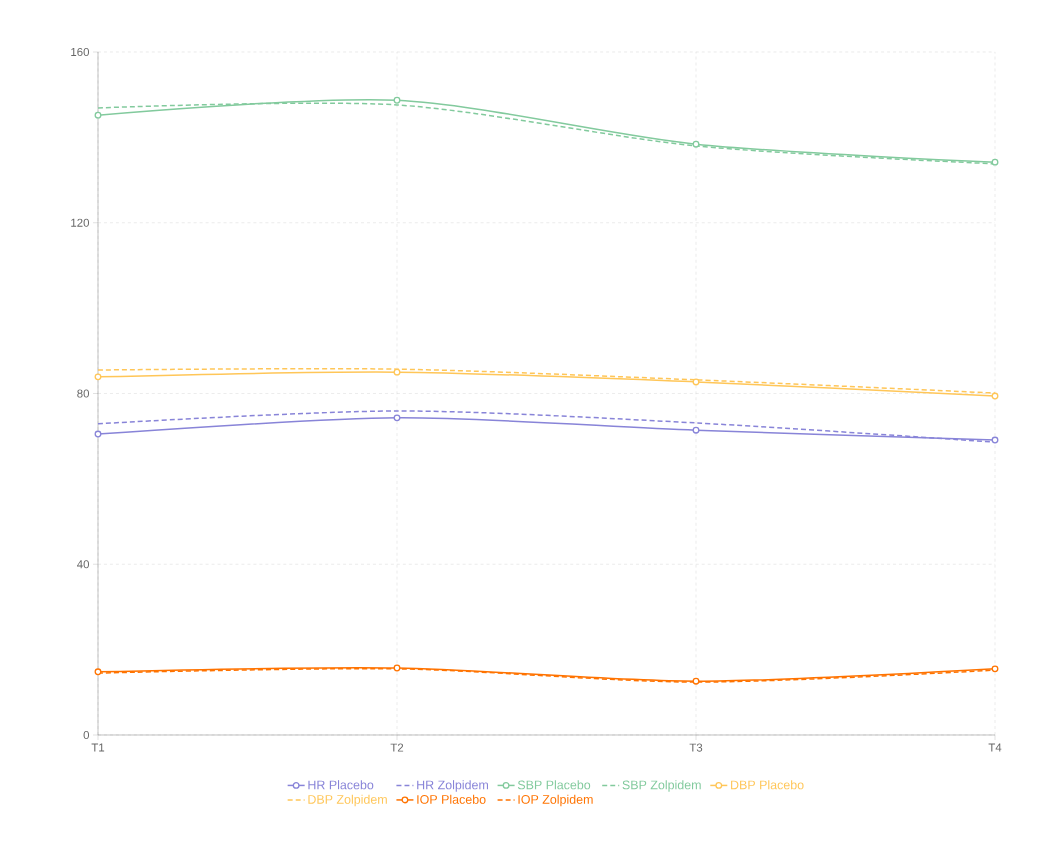 The height and width of the screenshot is (853, 1047). I want to click on legend-label: SBP Placebo, so click(554, 785).